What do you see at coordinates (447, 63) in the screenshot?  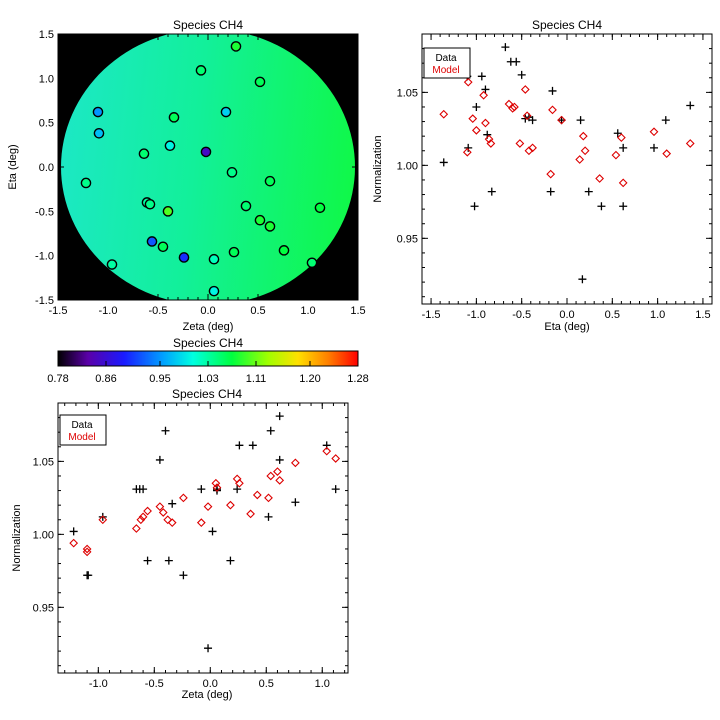 I see `eta-legend: Data Model` at bounding box center [447, 63].